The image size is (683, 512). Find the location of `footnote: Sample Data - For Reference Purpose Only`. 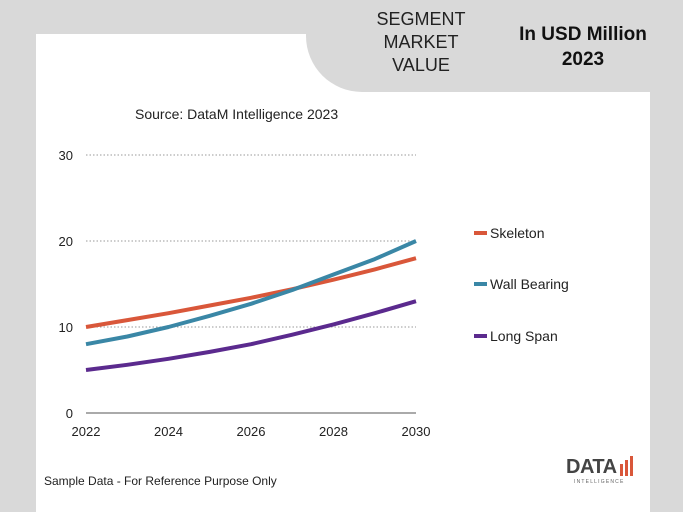

footnote: Sample Data - For Reference Purpose Only is located at coordinates (160, 481).